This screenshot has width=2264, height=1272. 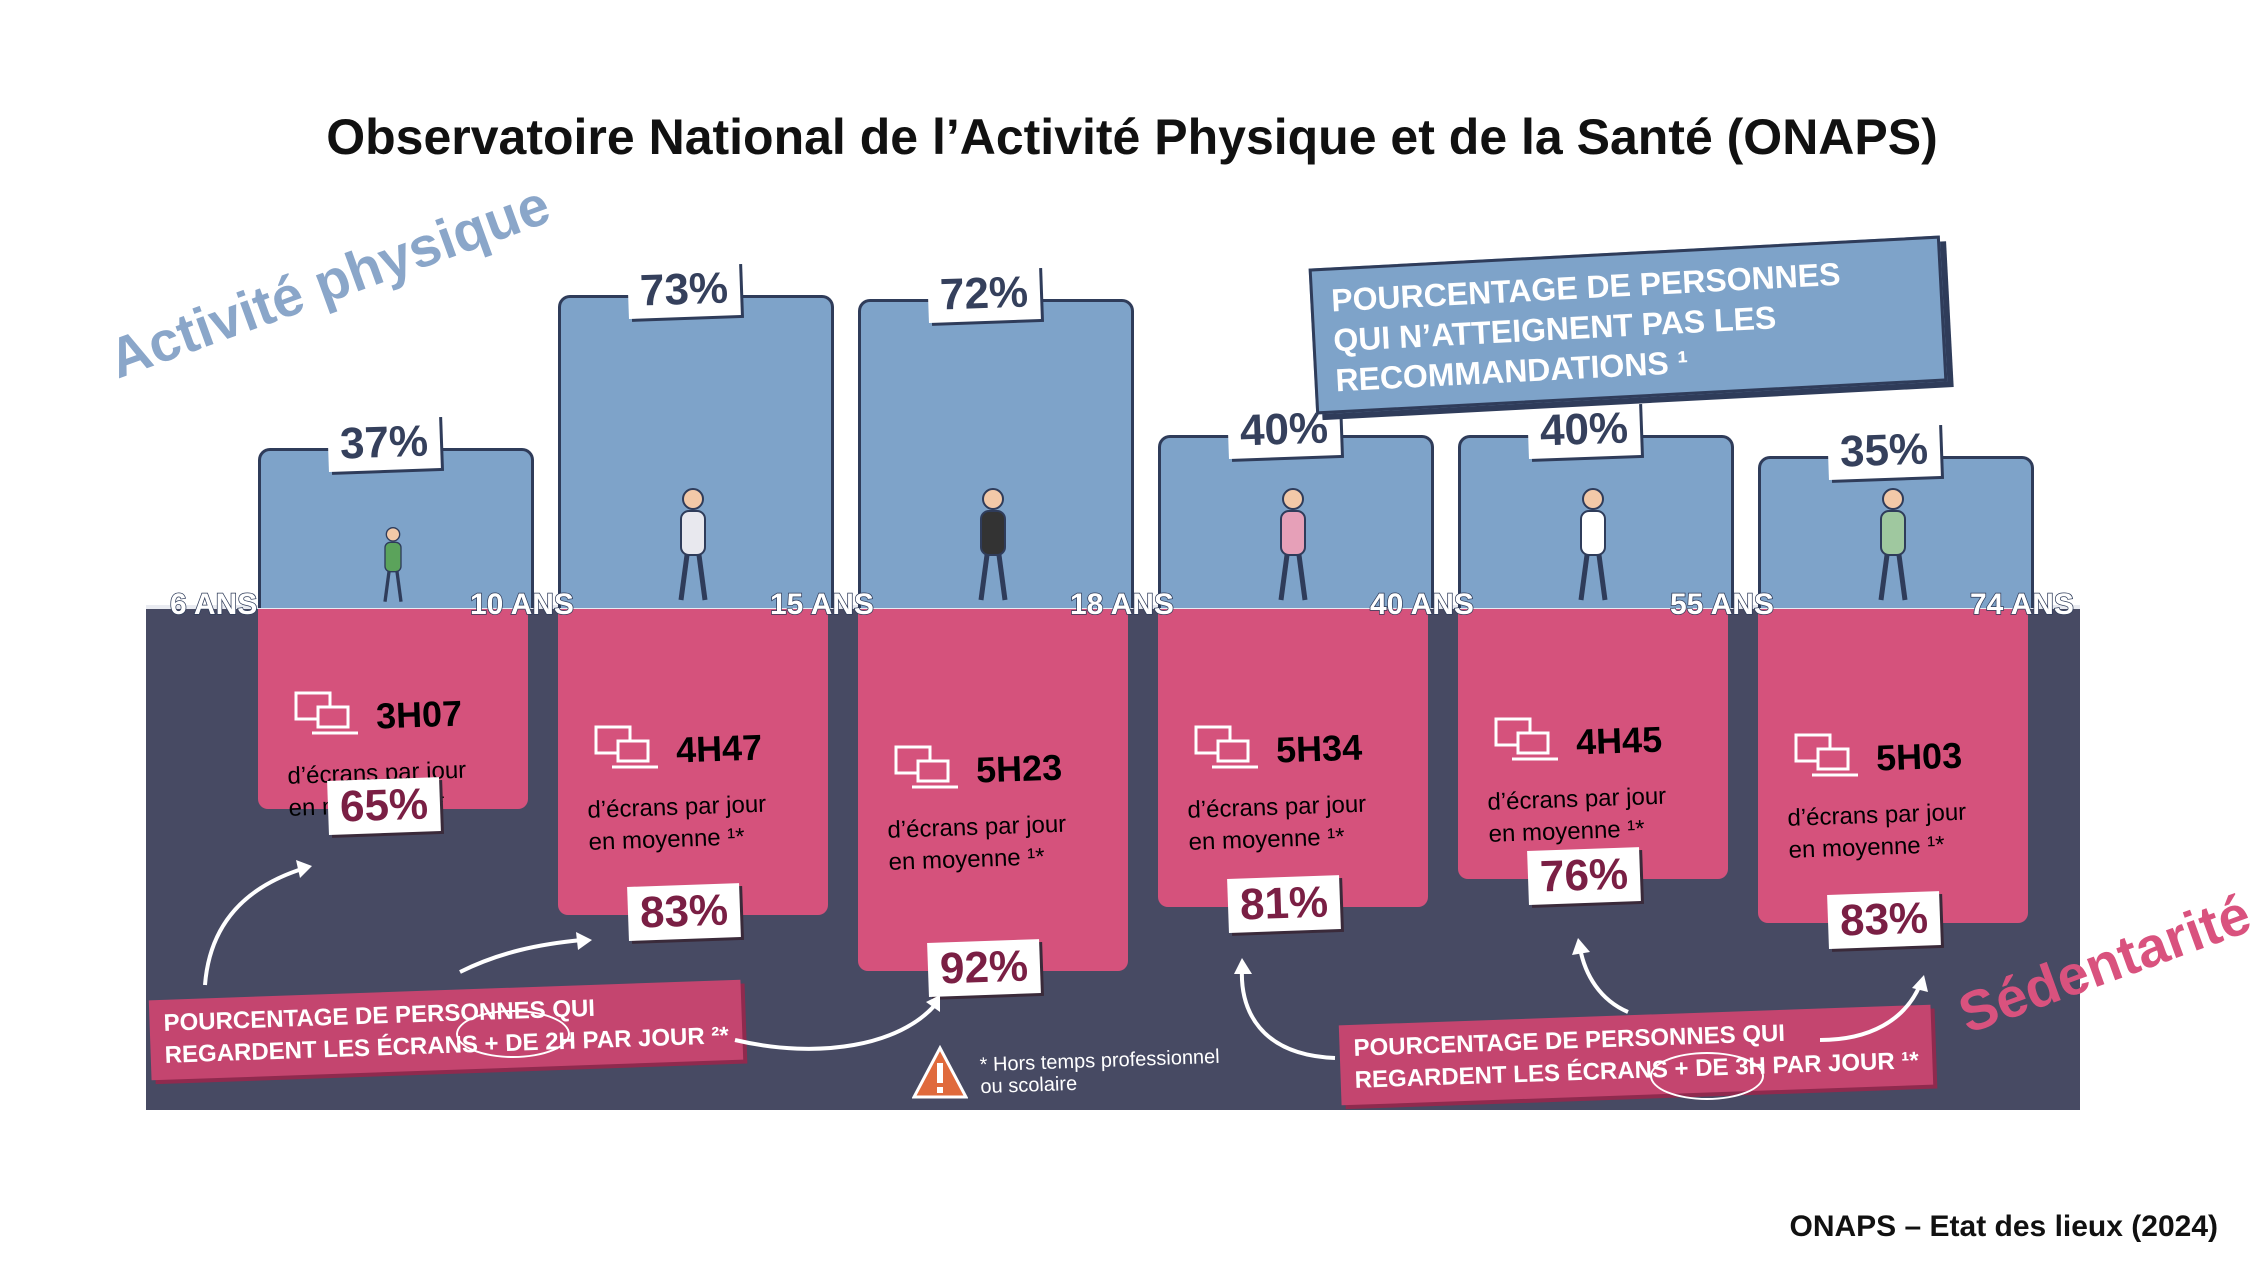 What do you see at coordinates (719, 748) in the screenshot?
I see `screen-time-value: 4H47` at bounding box center [719, 748].